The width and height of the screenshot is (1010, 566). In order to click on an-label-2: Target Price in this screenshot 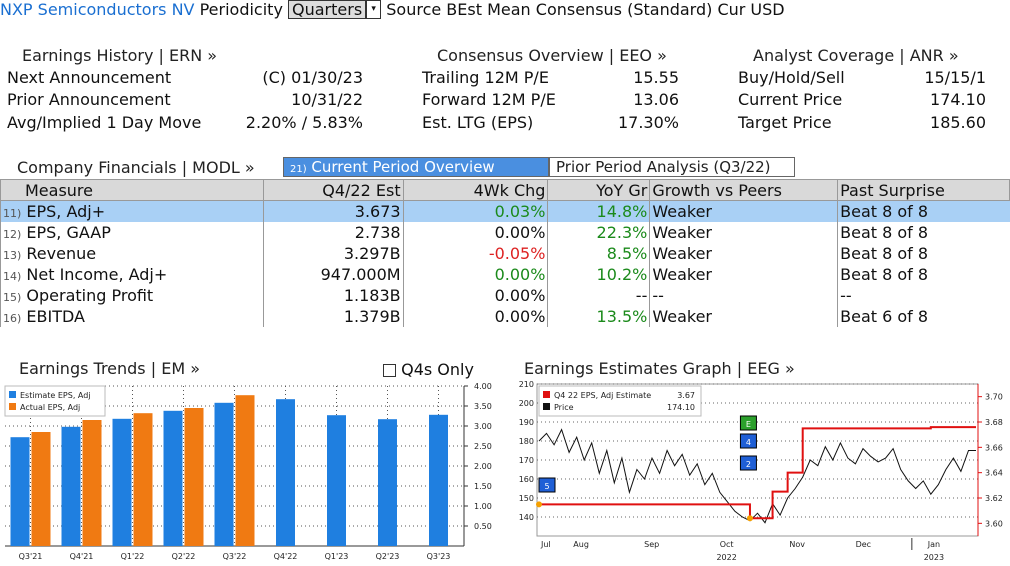, I will do `click(785, 122)`.